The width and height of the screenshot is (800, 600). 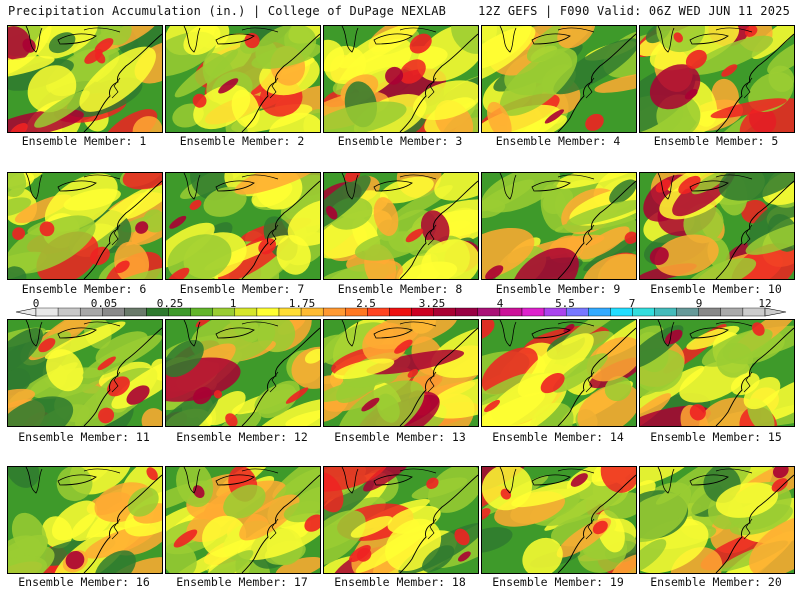 What do you see at coordinates (558, 289) in the screenshot?
I see `ensemble-member-label: Ensemble Member: 9` at bounding box center [558, 289].